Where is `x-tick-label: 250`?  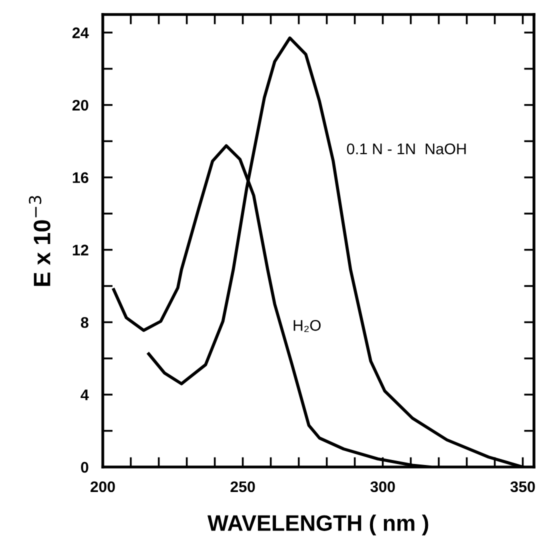 x-tick-label: 250 is located at coordinates (242, 486).